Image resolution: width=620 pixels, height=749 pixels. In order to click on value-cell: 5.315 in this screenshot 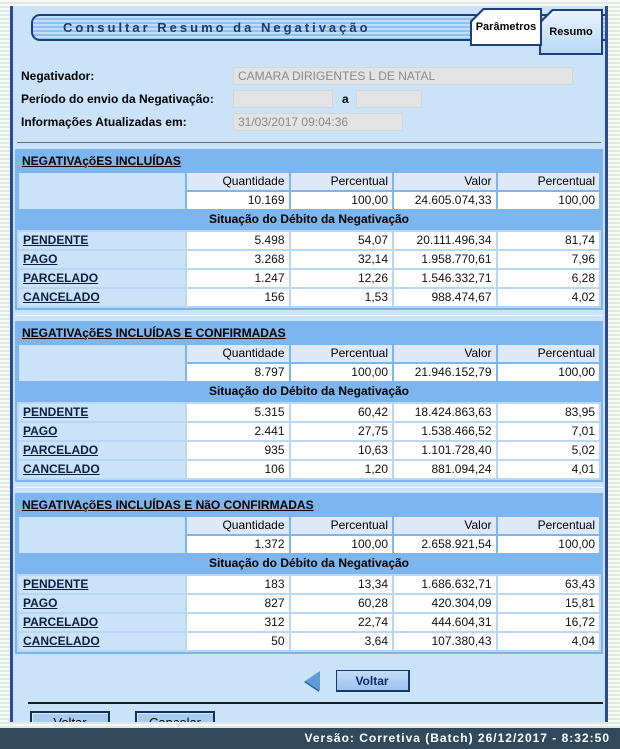, I will do `click(238, 412)`.